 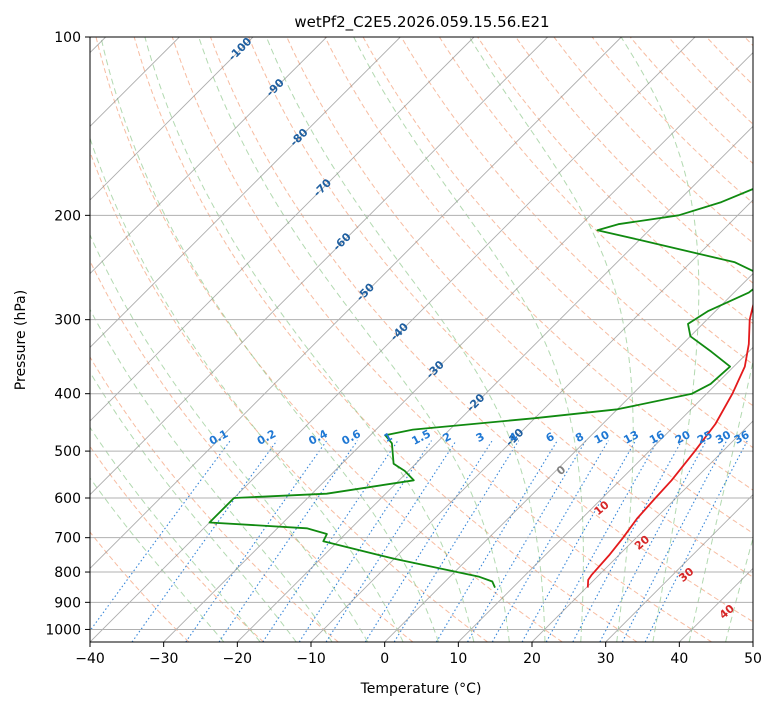 What do you see at coordinates (550, 437) in the screenshot?
I see `mixing-ratio-label: 6` at bounding box center [550, 437].